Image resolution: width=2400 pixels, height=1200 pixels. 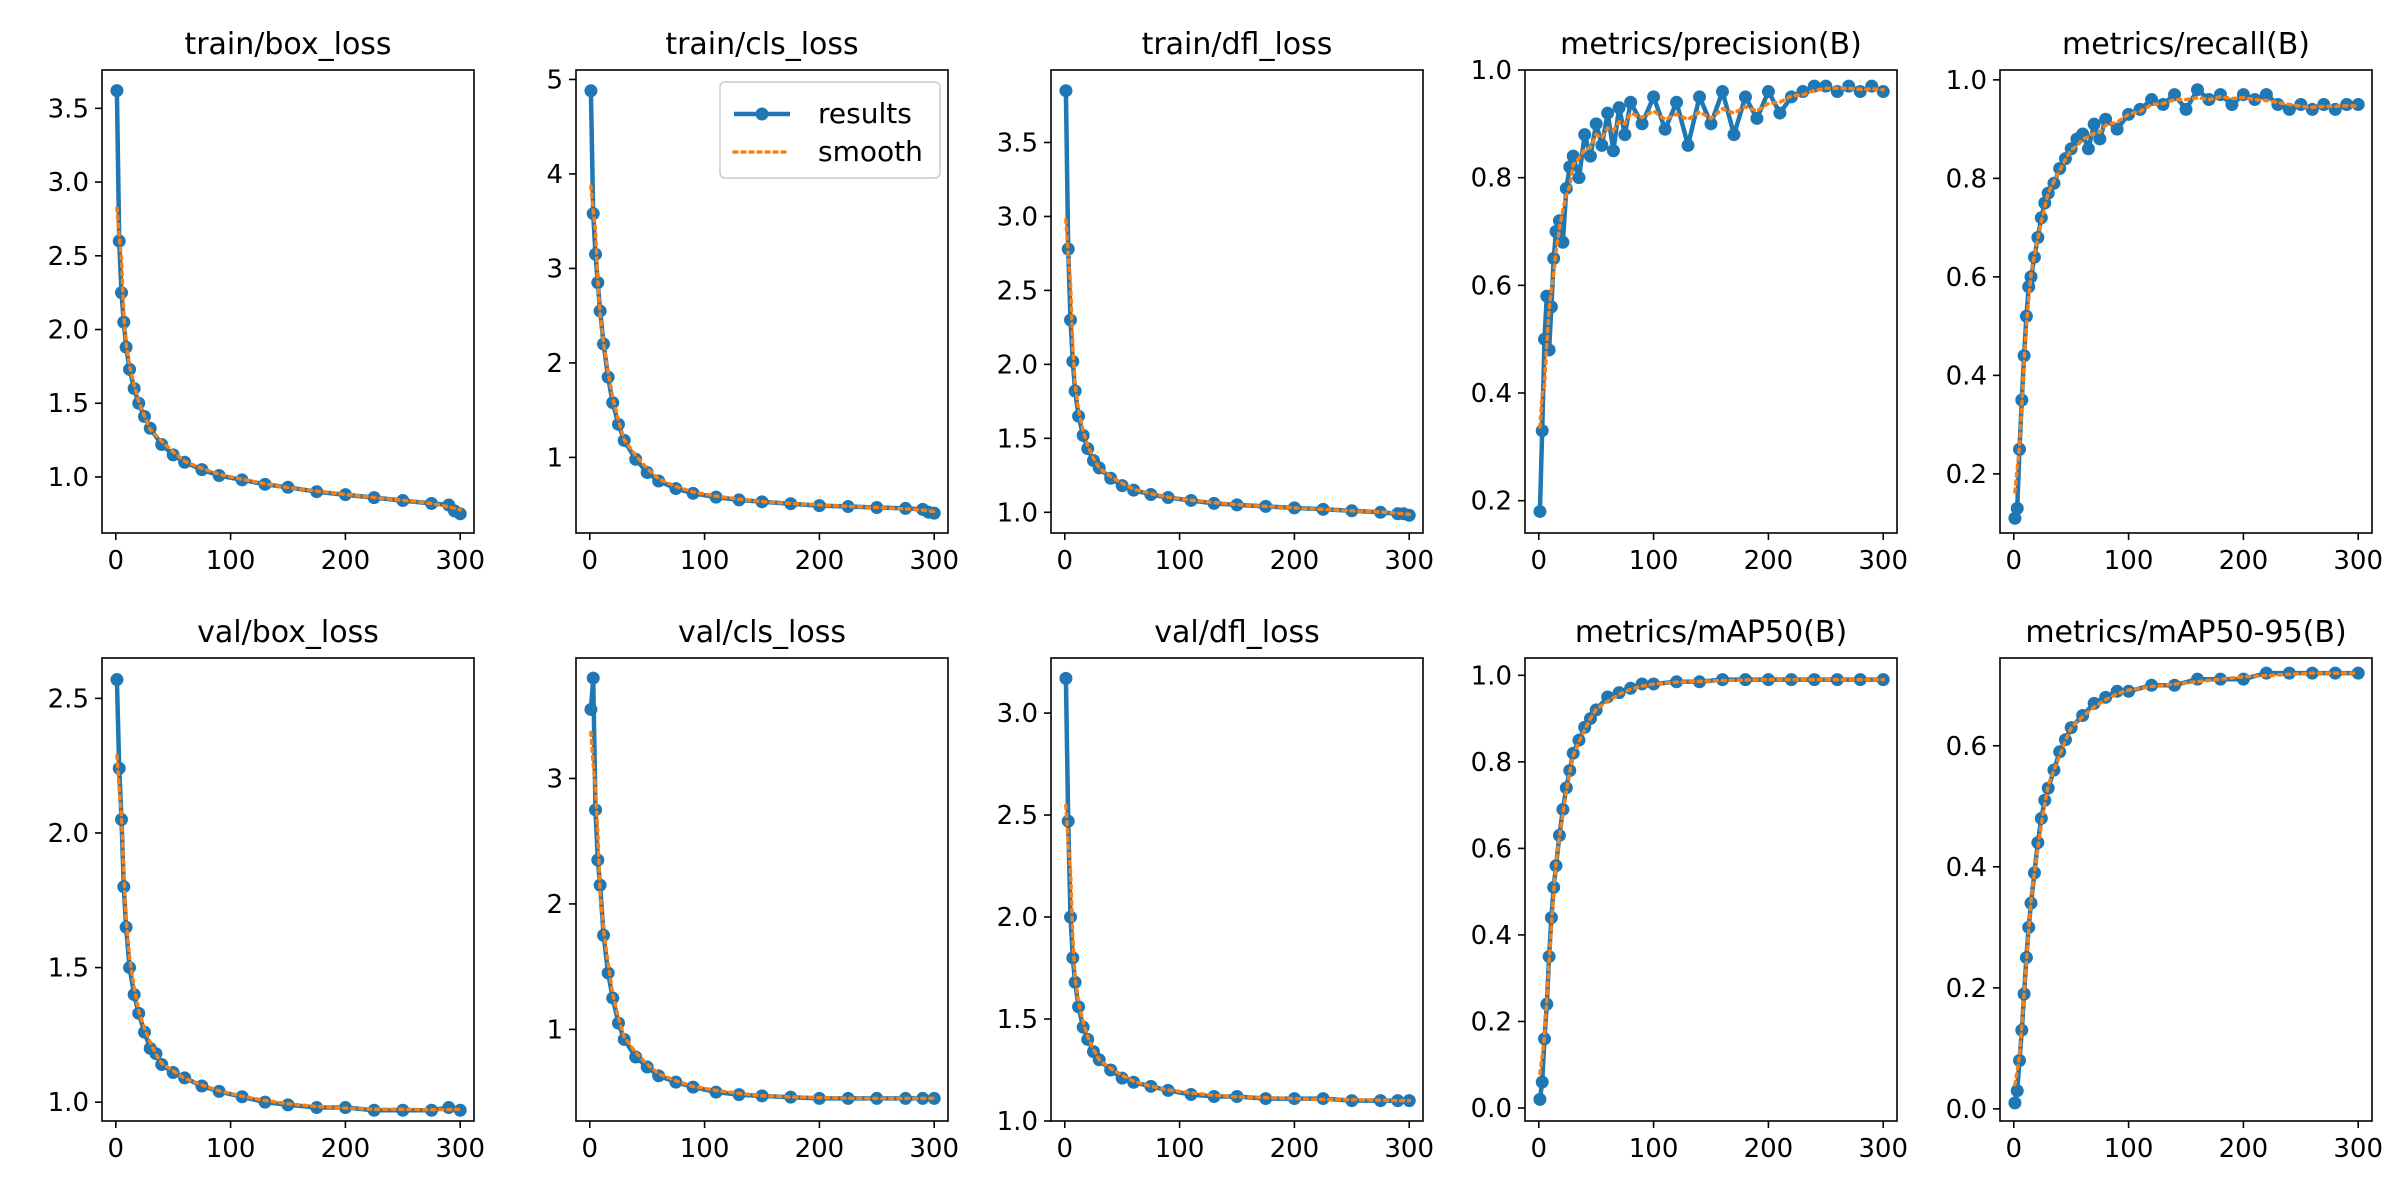 What do you see at coordinates (1237, 44) in the screenshot?
I see `panel-title: train/dfl_loss` at bounding box center [1237, 44].